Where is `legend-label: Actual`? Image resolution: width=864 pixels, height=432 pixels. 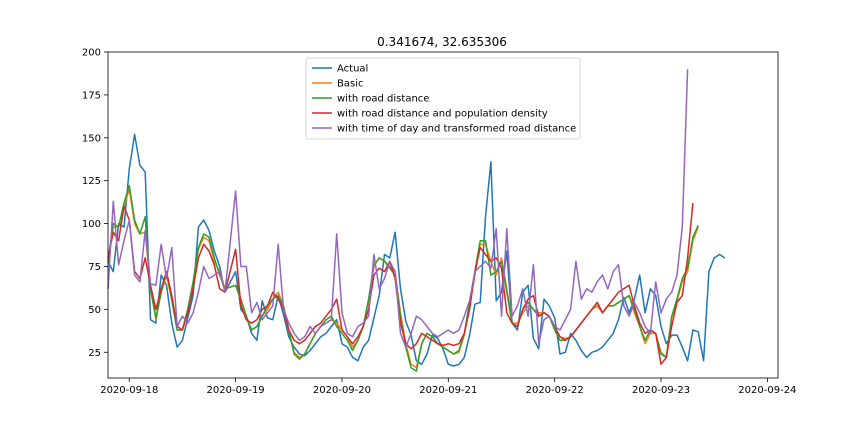 legend-label: Actual is located at coordinates (352, 69).